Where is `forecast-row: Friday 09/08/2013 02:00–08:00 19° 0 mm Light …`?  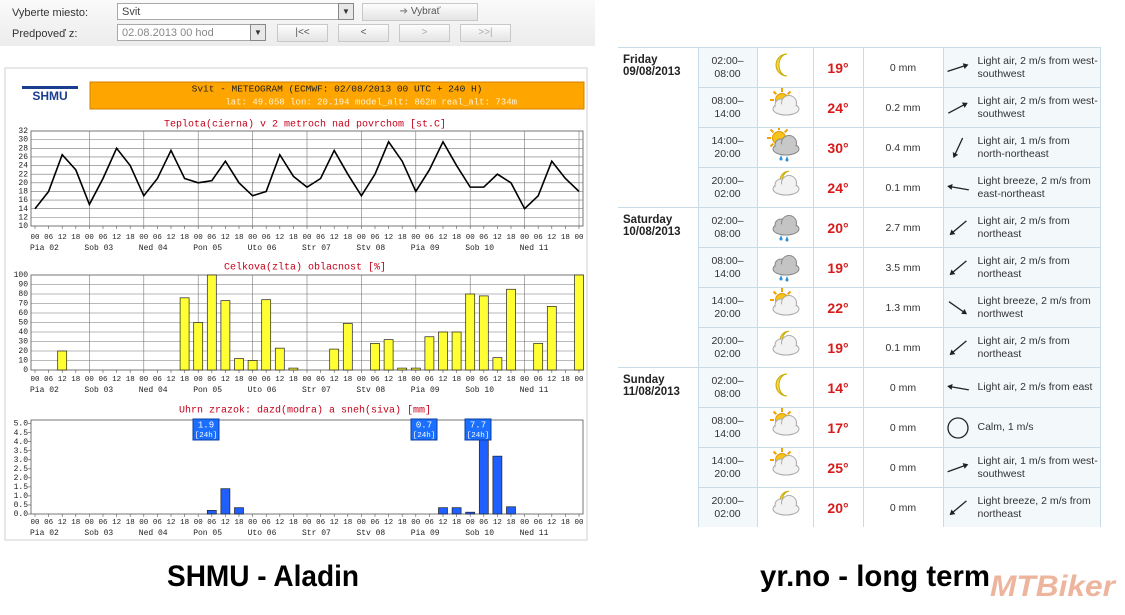 forecast-row: Friday 09/08/2013 02:00–08:00 19° 0 mm Light … is located at coordinates (859, 127).